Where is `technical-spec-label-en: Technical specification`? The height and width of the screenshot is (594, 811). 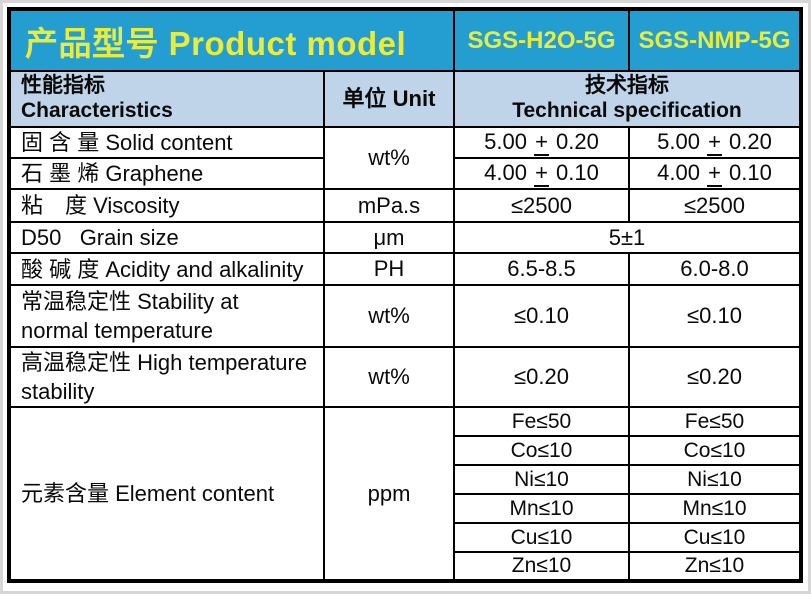
technical-spec-label-en: Technical specification is located at coordinates (627, 110).